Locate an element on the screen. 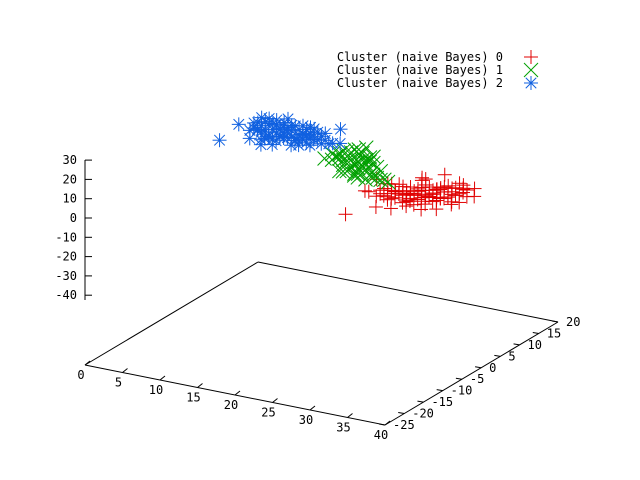 This screenshot has width=640, height=480. y-tick-label: 5 is located at coordinates (511, 356).